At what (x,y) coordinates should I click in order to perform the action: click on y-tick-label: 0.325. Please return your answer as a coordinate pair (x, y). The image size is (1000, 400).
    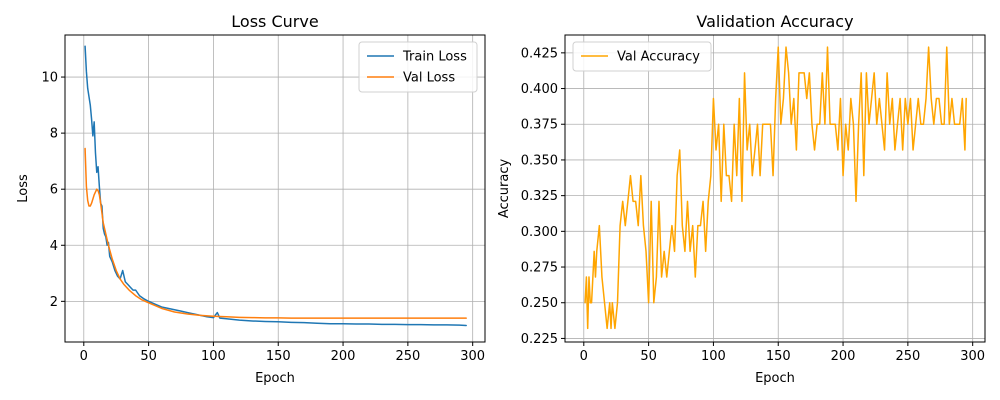
    Looking at the image, I should click on (539, 196).